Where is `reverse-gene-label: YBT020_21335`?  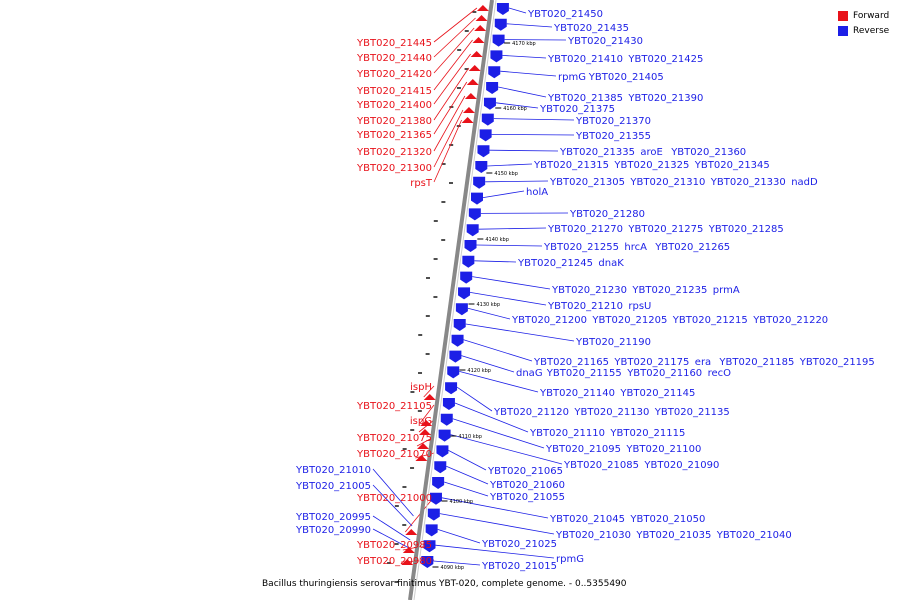 reverse-gene-label: YBT020_21335 is located at coordinates (597, 152).